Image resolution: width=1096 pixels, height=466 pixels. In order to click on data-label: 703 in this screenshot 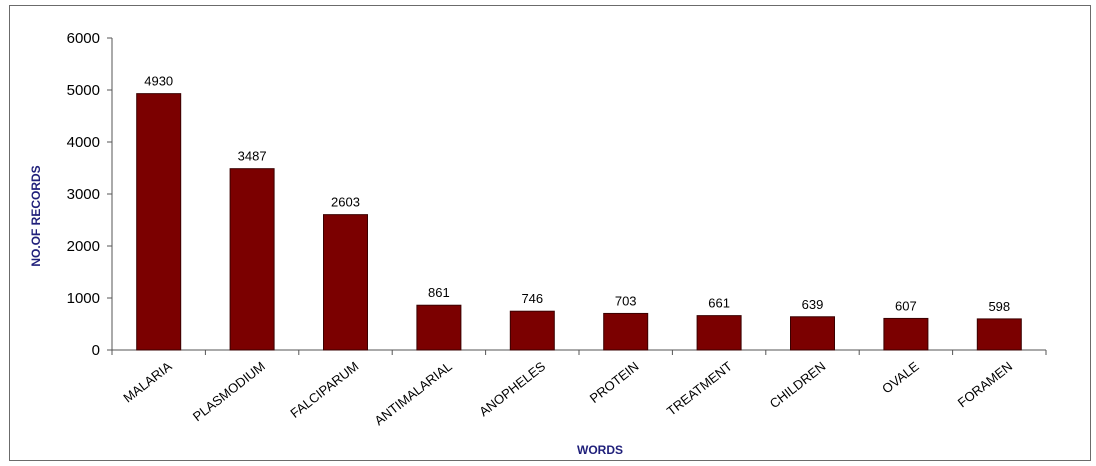, I will do `click(626, 300)`.